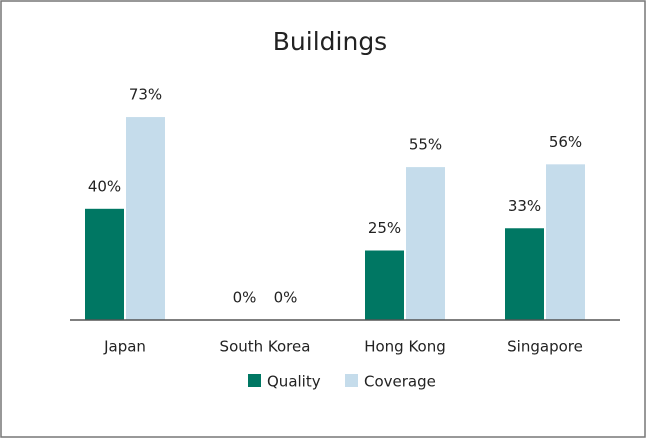  Describe the element at coordinates (330, 41) in the screenshot. I see `chart-title: Buildings` at that location.